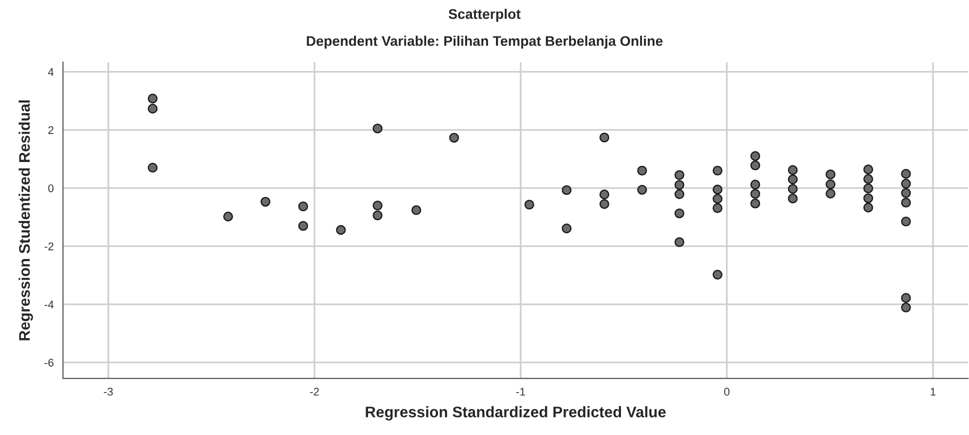 This screenshot has width=969, height=435. What do you see at coordinates (521, 392) in the screenshot?
I see `x-tick-label: -1` at bounding box center [521, 392].